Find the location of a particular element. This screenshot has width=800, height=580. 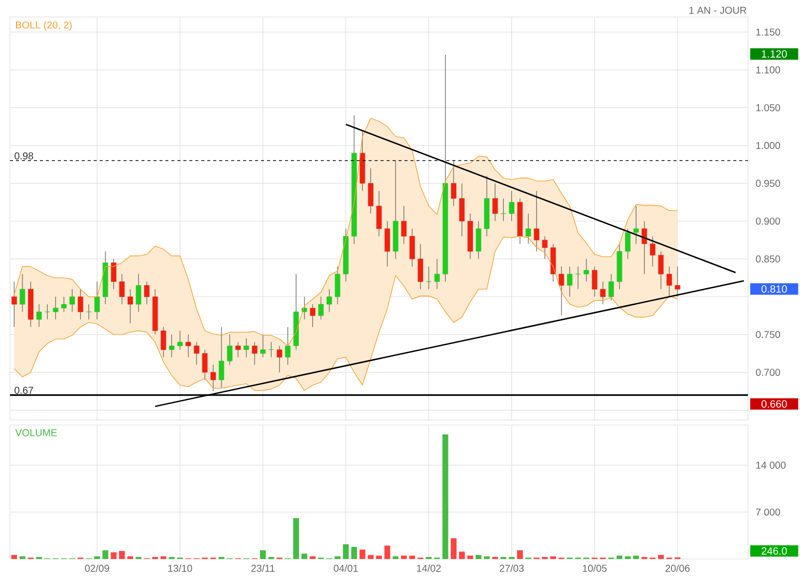

x-tick-label: 04/01 is located at coordinates (346, 568).